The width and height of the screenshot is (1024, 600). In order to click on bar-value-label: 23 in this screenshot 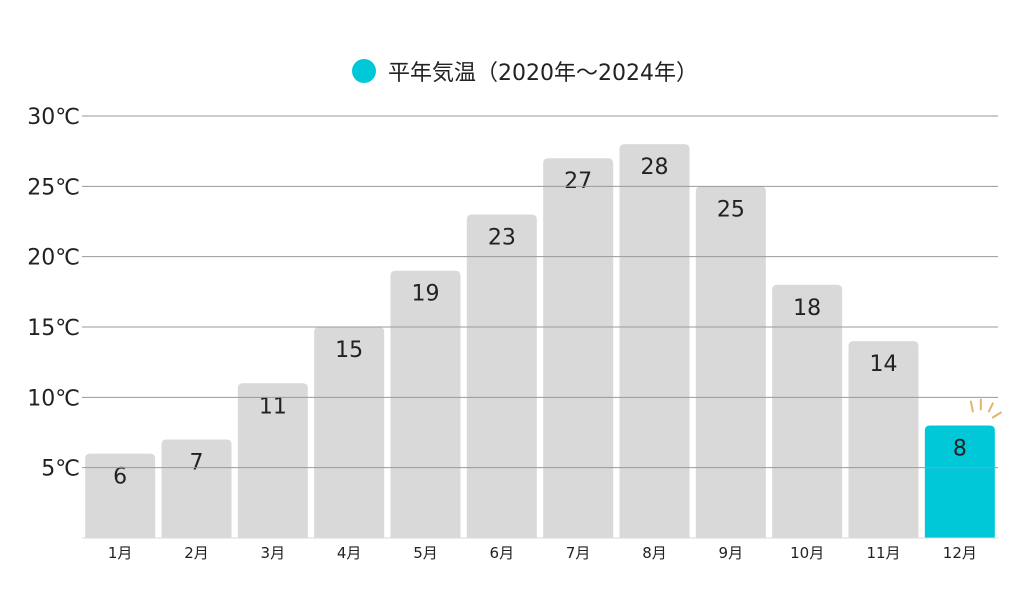, I will do `click(502, 237)`.